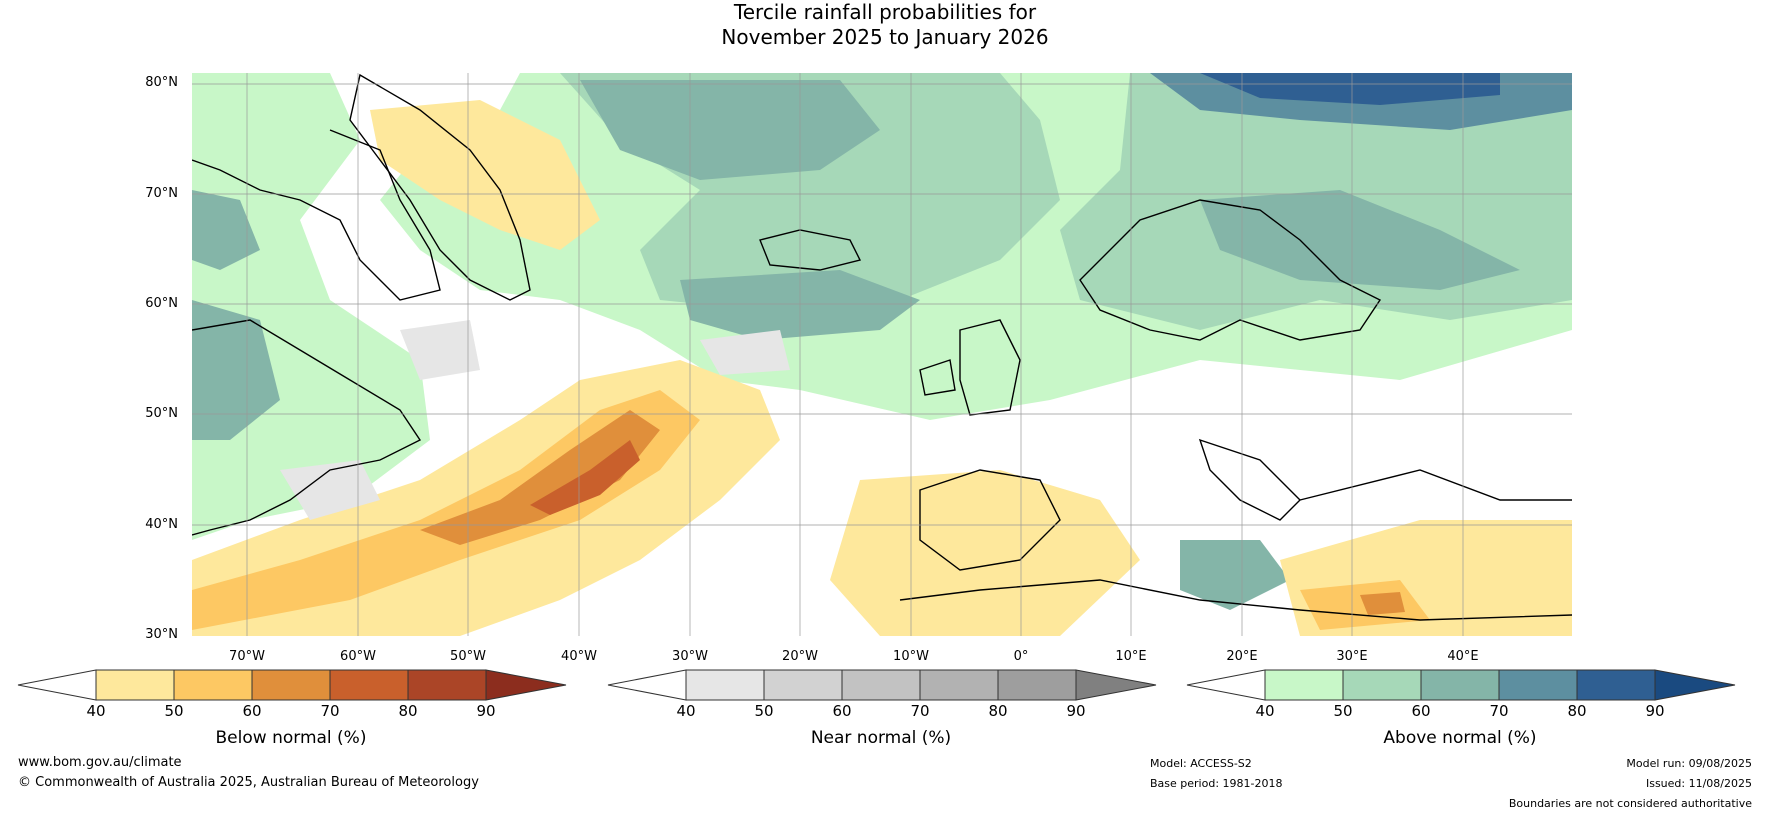 Image resolution: width=1770 pixels, height=816 pixels. What do you see at coordinates (1265, 711) in the screenshot?
I see `above-tick-40: 40` at bounding box center [1265, 711].